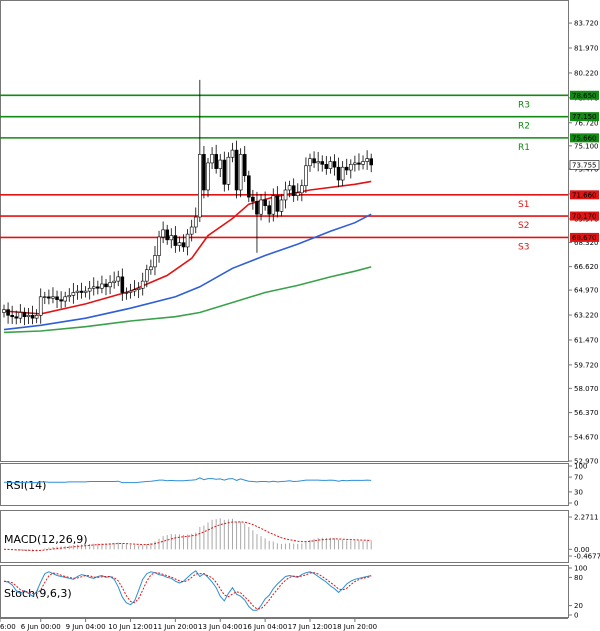 The image size is (600, 631). I want to click on panel-tick-label: 20, so click(578, 606).